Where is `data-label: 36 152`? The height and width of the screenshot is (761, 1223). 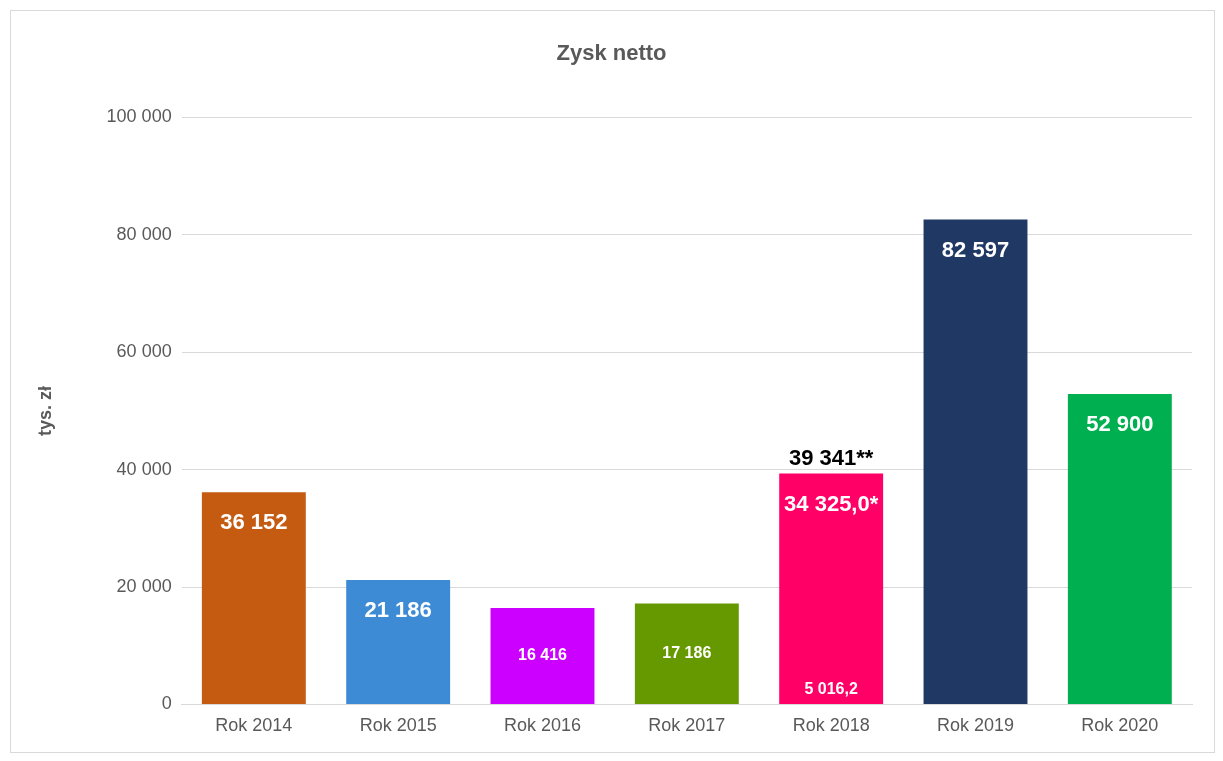
data-label: 36 152 is located at coordinates (254, 522).